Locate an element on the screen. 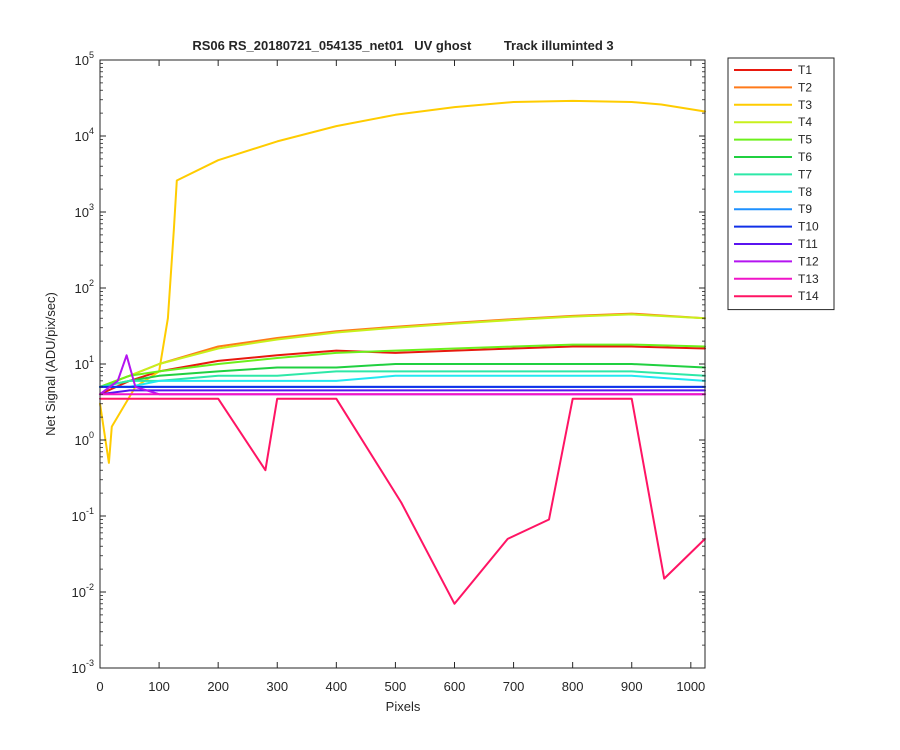  series-line-t8 is located at coordinates (402, 381).